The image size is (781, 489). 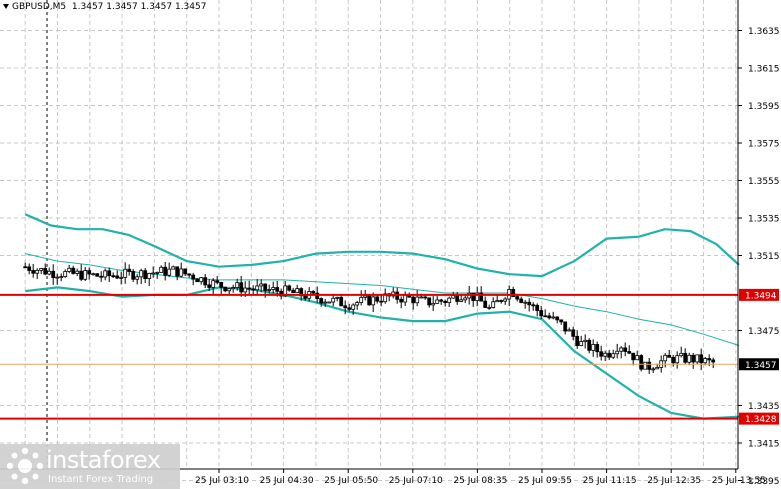 I want to click on brand-name: instaforex, so click(x=103, y=460).